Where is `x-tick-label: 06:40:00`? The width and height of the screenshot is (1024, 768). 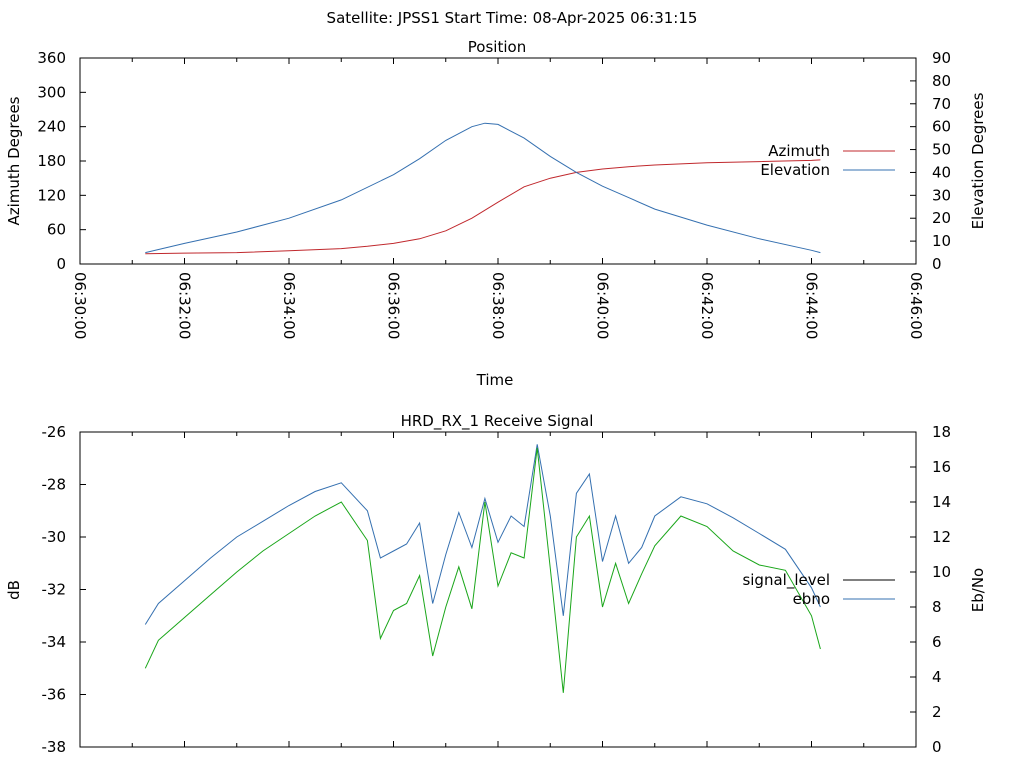
x-tick-label: 06:40:00 is located at coordinates (603, 305).